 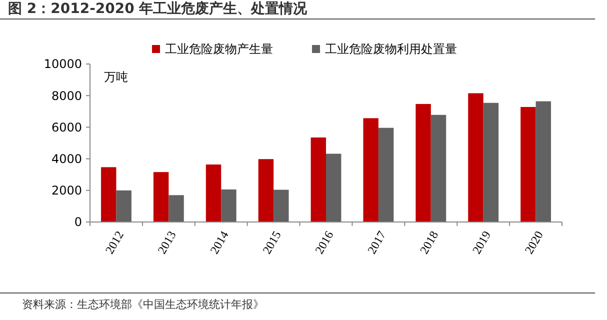 I want to click on y-tick-label: 2000, so click(x=66, y=191).